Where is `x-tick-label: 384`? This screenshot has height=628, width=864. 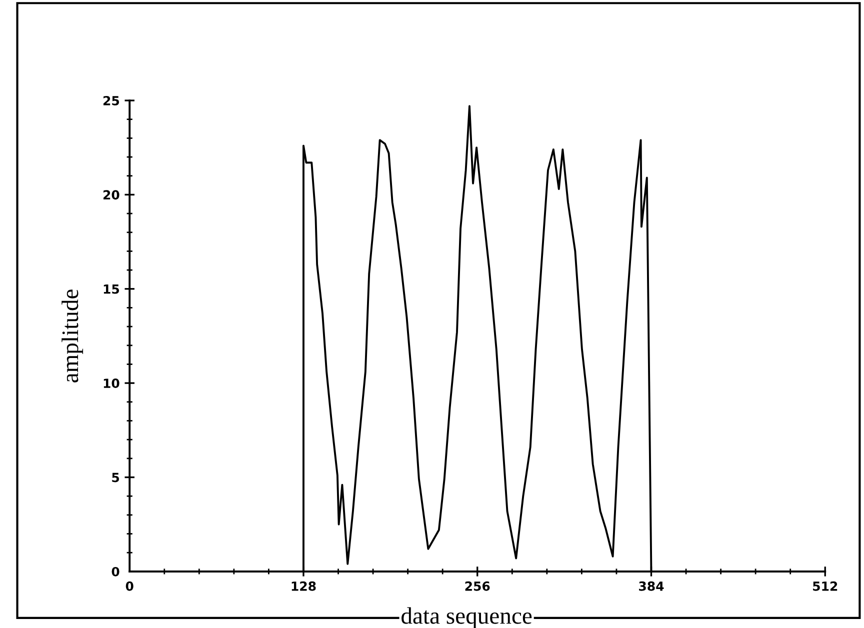
x-tick-label: 384 is located at coordinates (651, 586).